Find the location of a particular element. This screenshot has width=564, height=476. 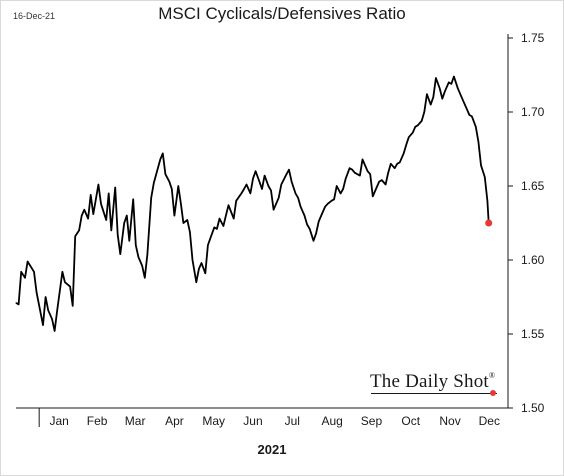

y-tick-label: 1.70 is located at coordinates (533, 112).